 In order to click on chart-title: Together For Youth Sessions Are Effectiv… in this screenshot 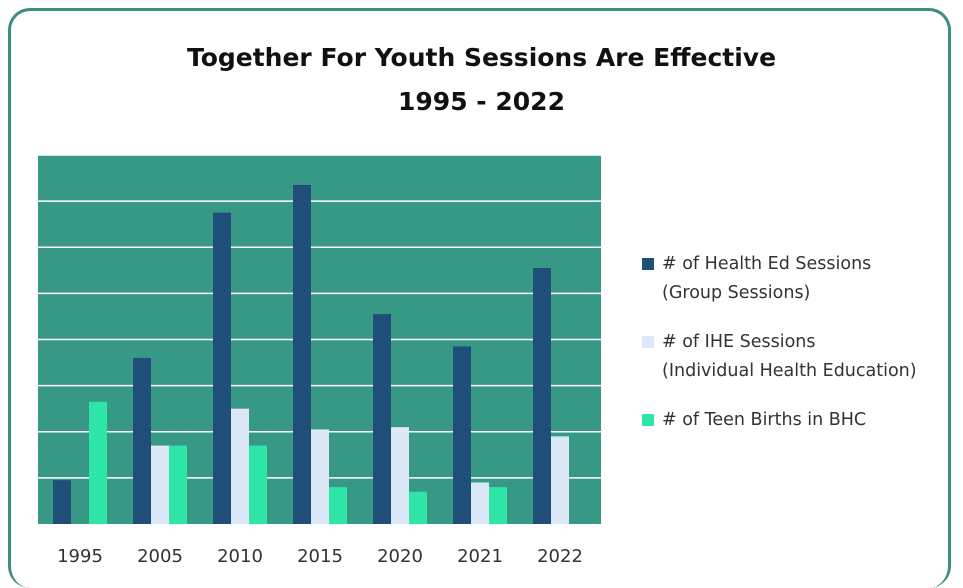, I will do `click(481, 80)`.